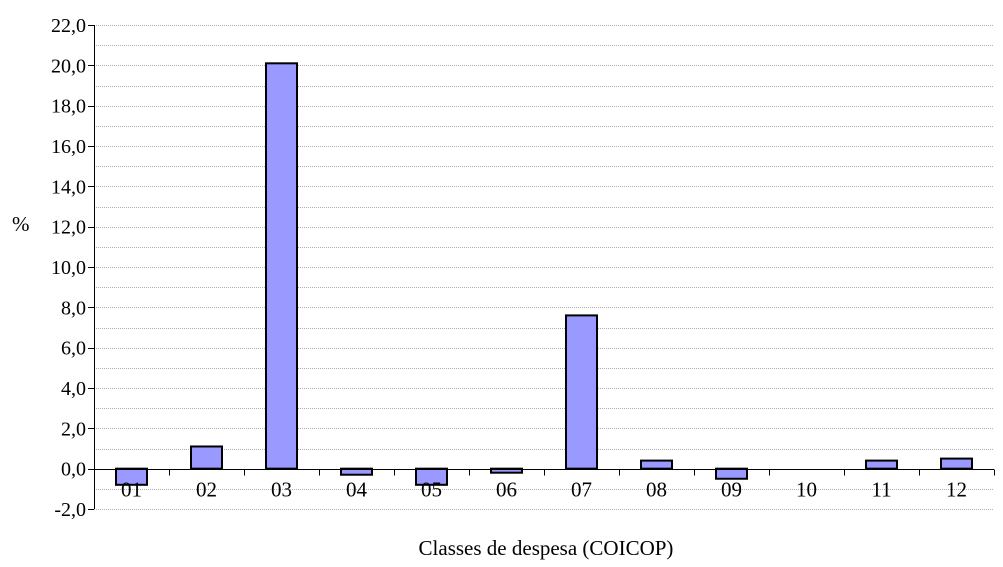  Describe the element at coordinates (73, 470) in the screenshot. I see `y-tick-label: 0,0` at that location.